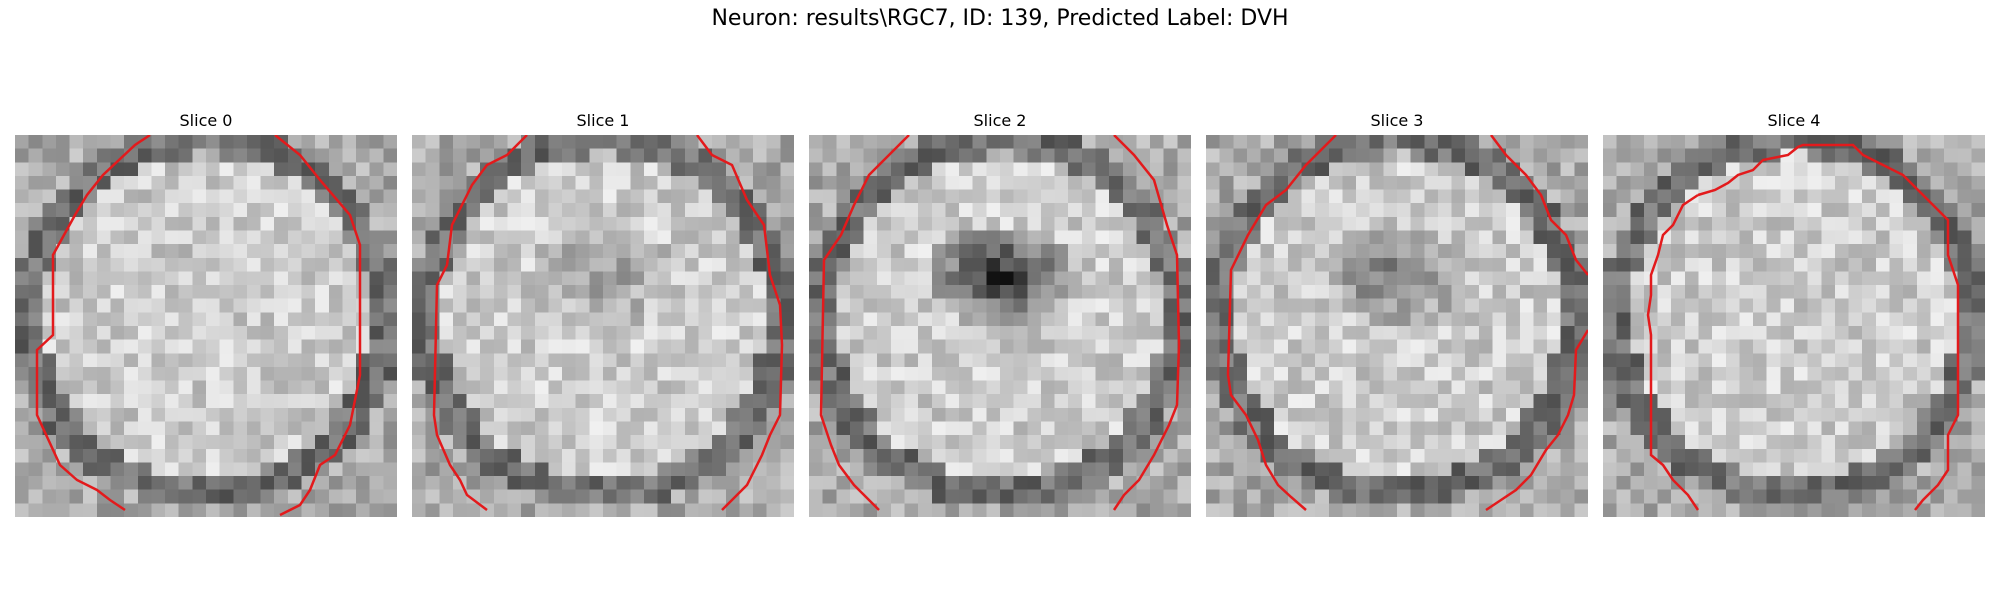 Image resolution: width=2000 pixels, height=600 pixels. I want to click on slice-panel-1: Slice 1, so click(603, 313).